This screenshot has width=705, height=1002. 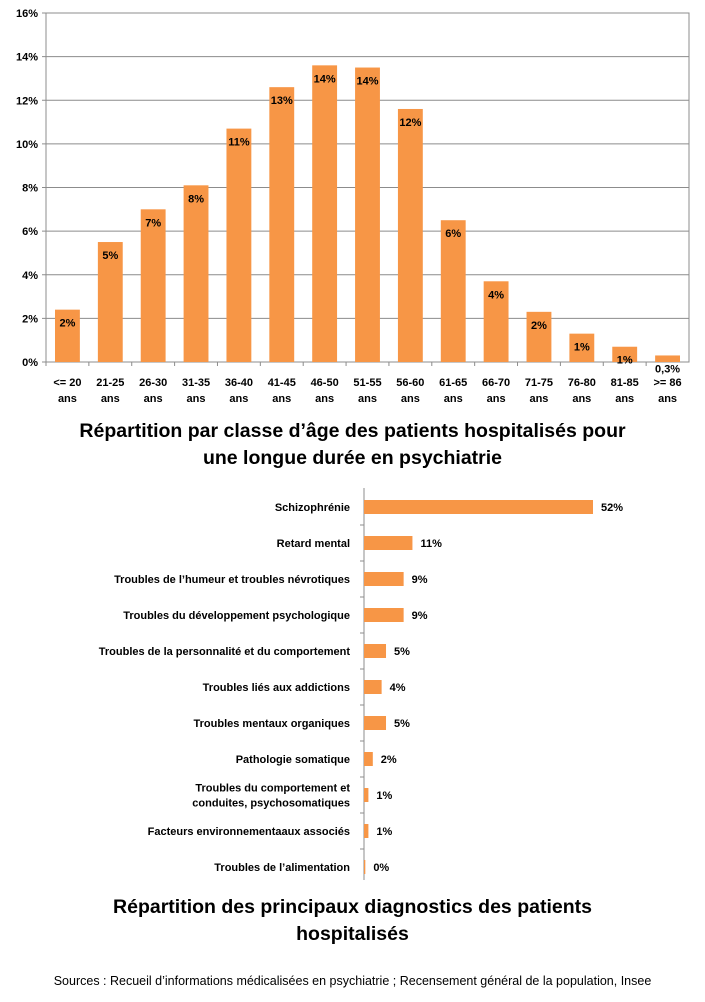 What do you see at coordinates (153, 383) in the screenshot?
I see `x-tick-label: 26-30` at bounding box center [153, 383].